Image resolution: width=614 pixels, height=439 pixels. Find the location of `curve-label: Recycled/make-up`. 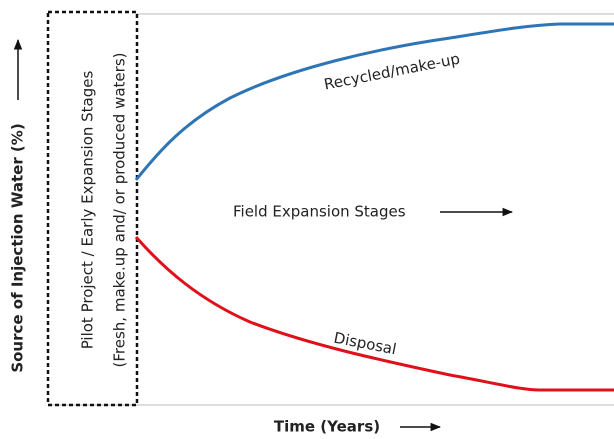

curve-label: Recycled/make-up is located at coordinates (391, 72).